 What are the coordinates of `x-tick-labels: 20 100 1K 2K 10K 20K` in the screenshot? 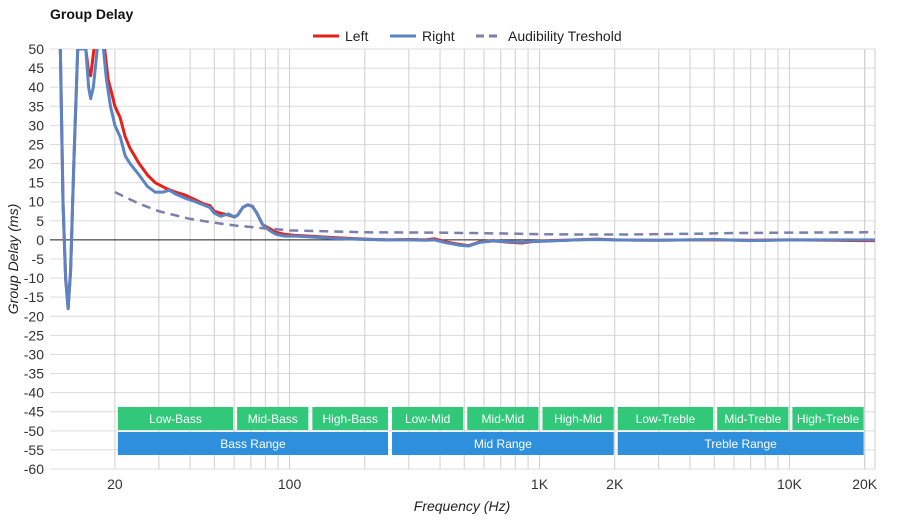 It's located at (492, 484).